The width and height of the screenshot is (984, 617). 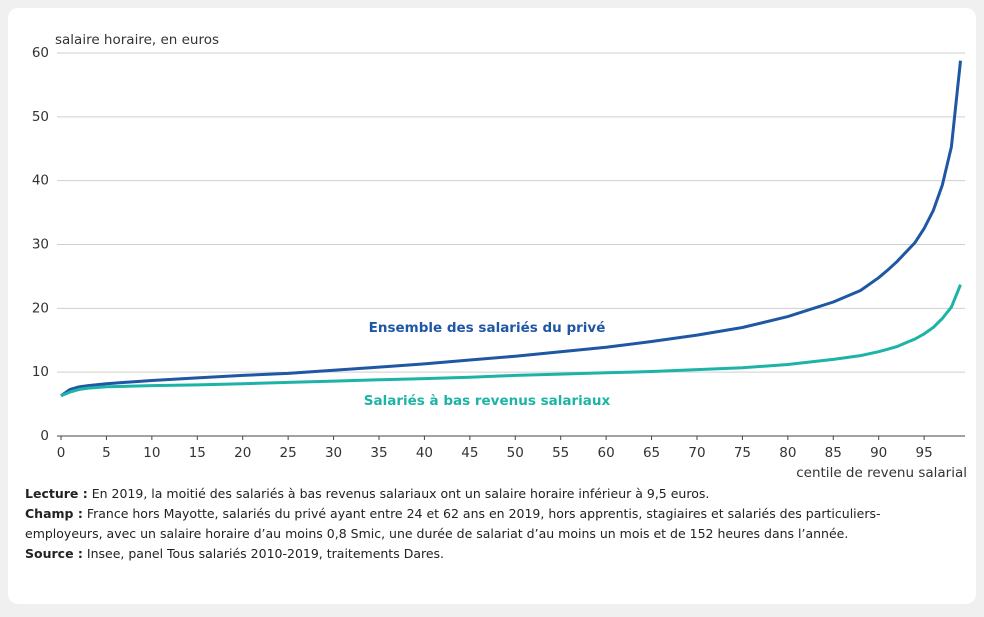 What do you see at coordinates (651, 453) in the screenshot?
I see `x-tick-label: 65` at bounding box center [651, 453].